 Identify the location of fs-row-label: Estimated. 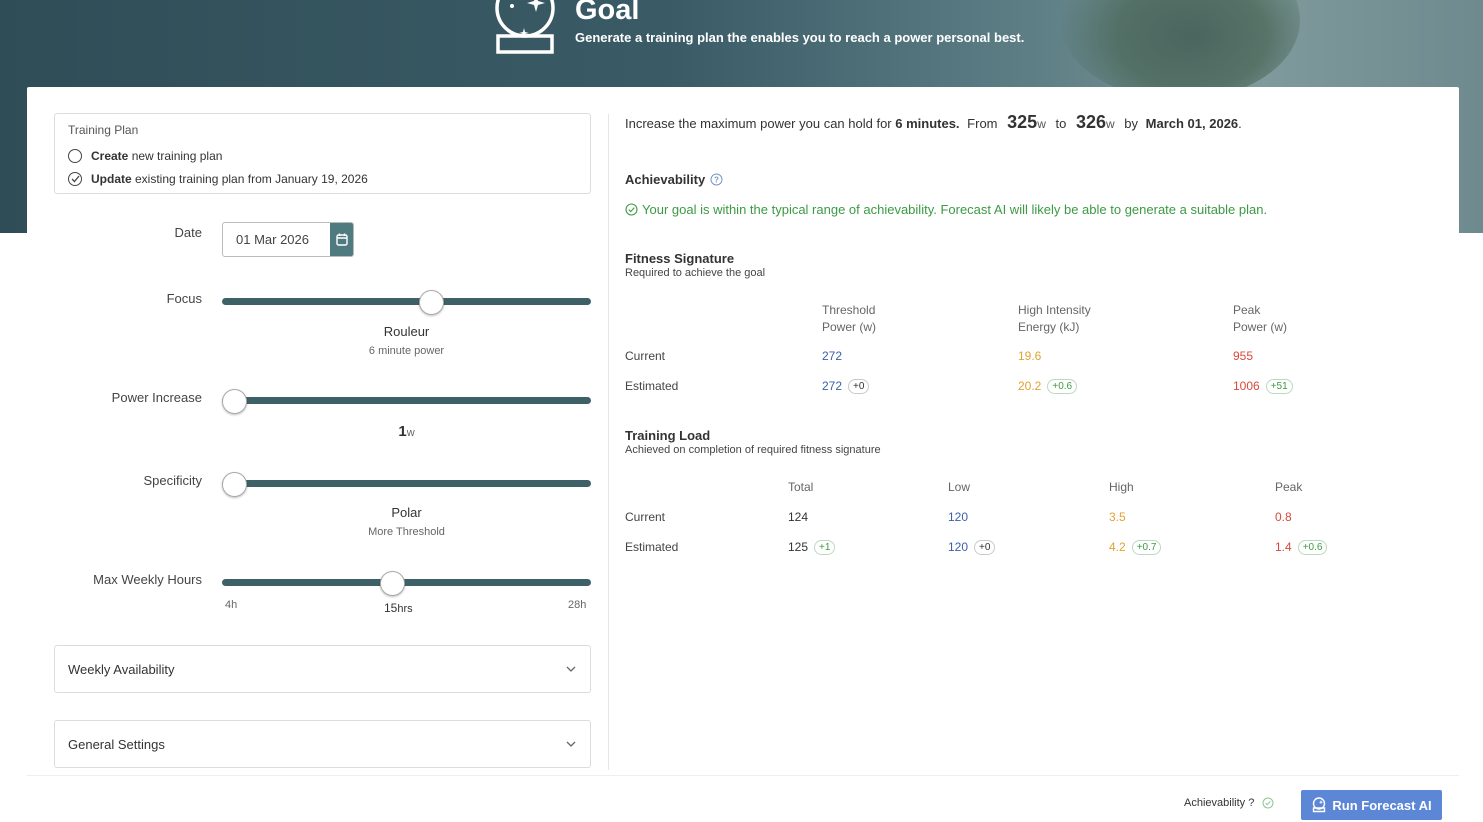
(652, 386).